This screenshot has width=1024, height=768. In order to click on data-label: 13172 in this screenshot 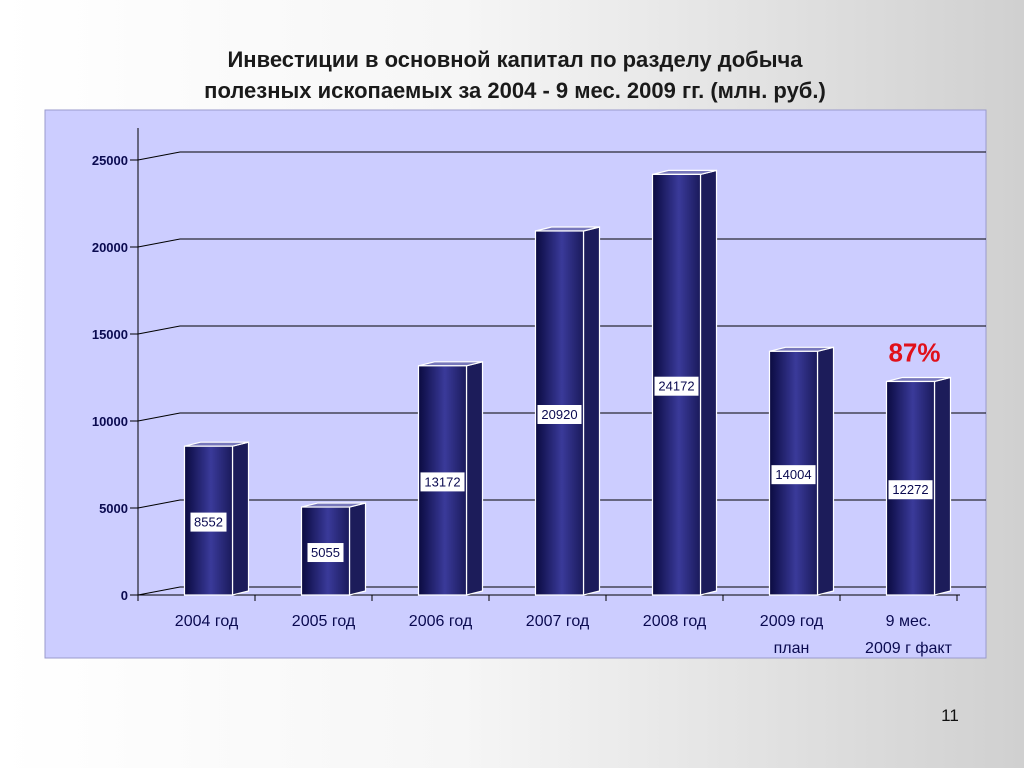, I will do `click(442, 482)`.